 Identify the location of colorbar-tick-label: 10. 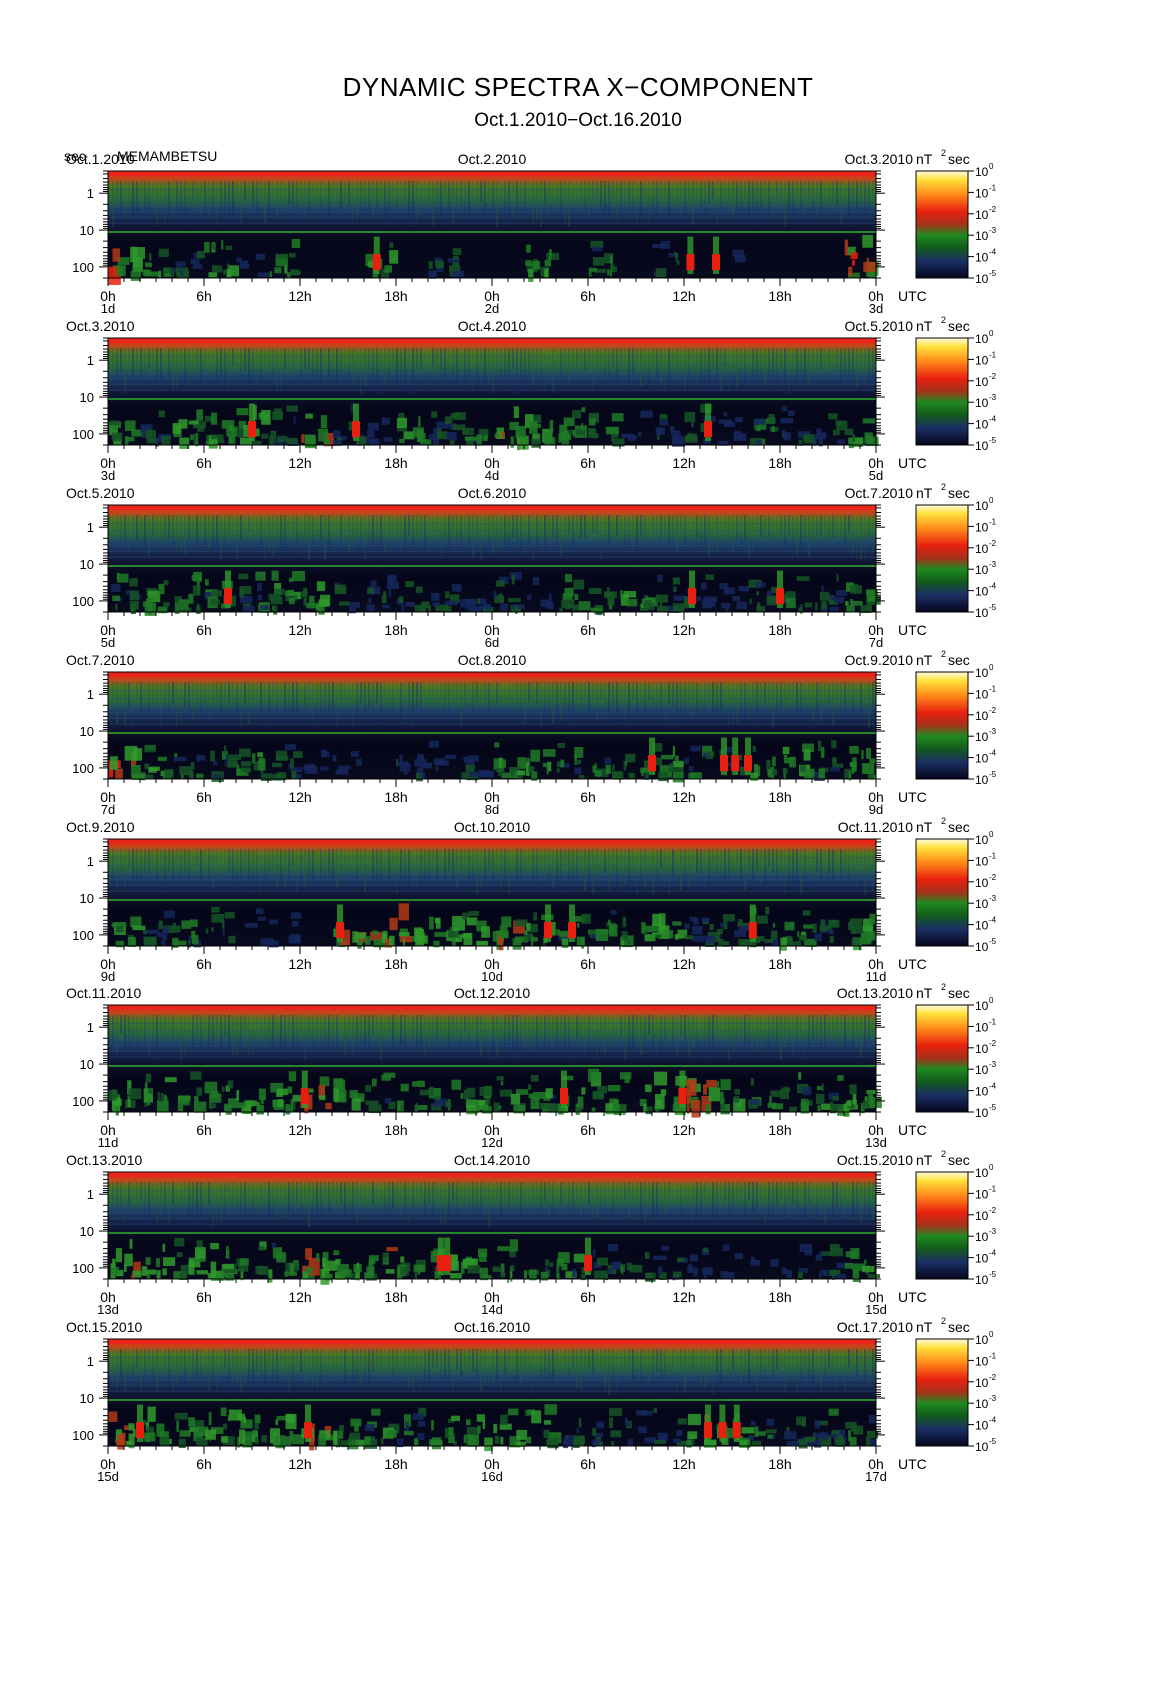
(982, 506).